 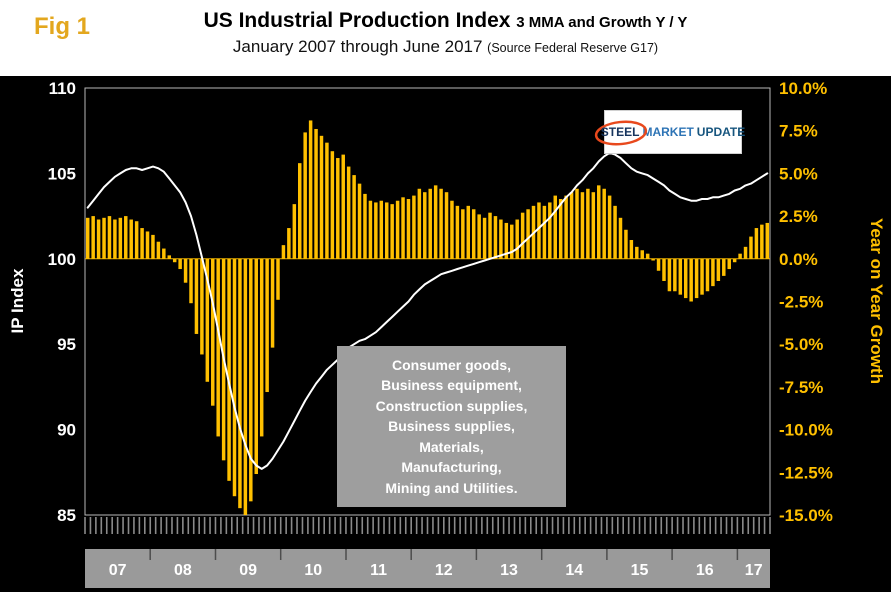 What do you see at coordinates (721, 132) in the screenshot?
I see `logo-word-update: UPDATE` at bounding box center [721, 132].